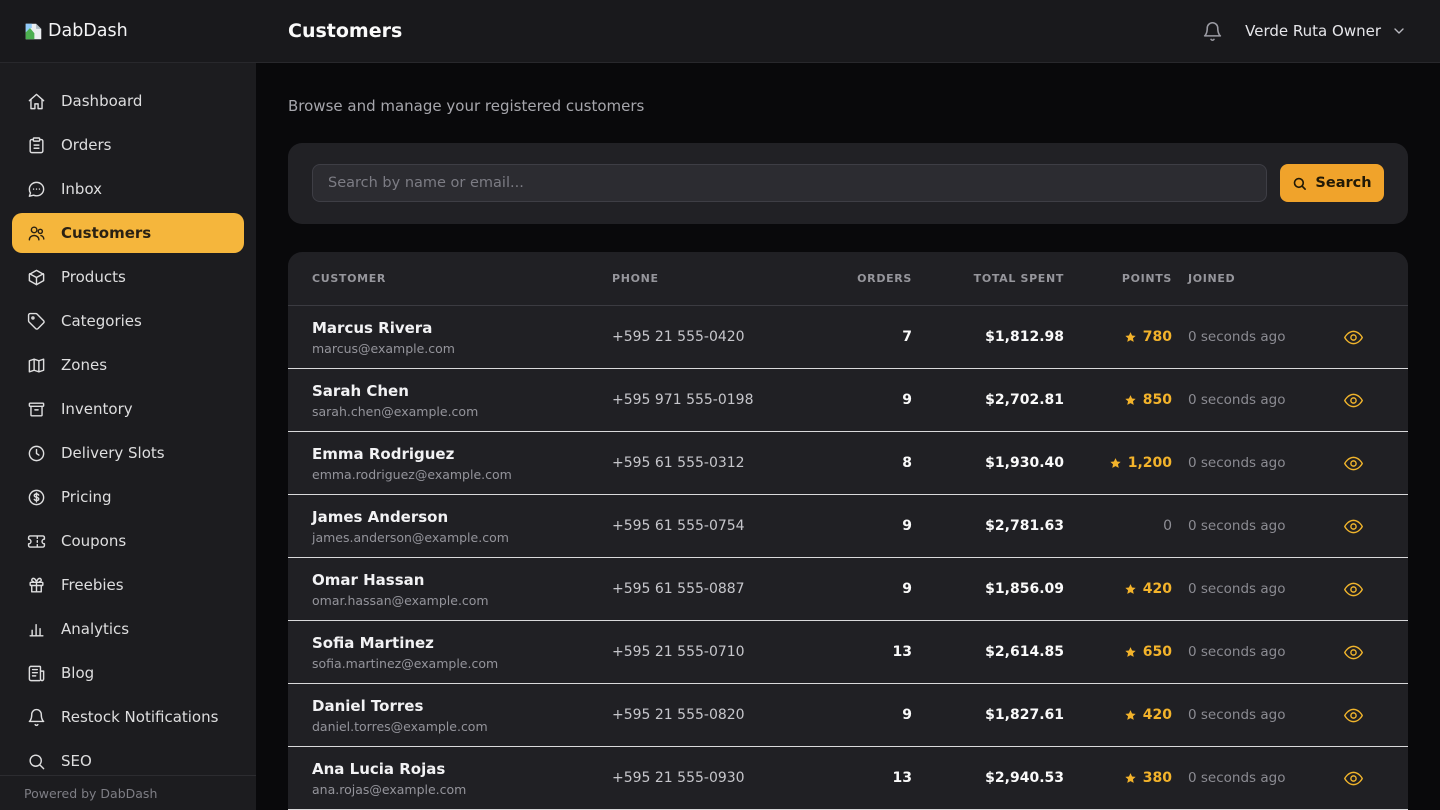  I want to click on notifications-bell-icon, so click(1212, 31).